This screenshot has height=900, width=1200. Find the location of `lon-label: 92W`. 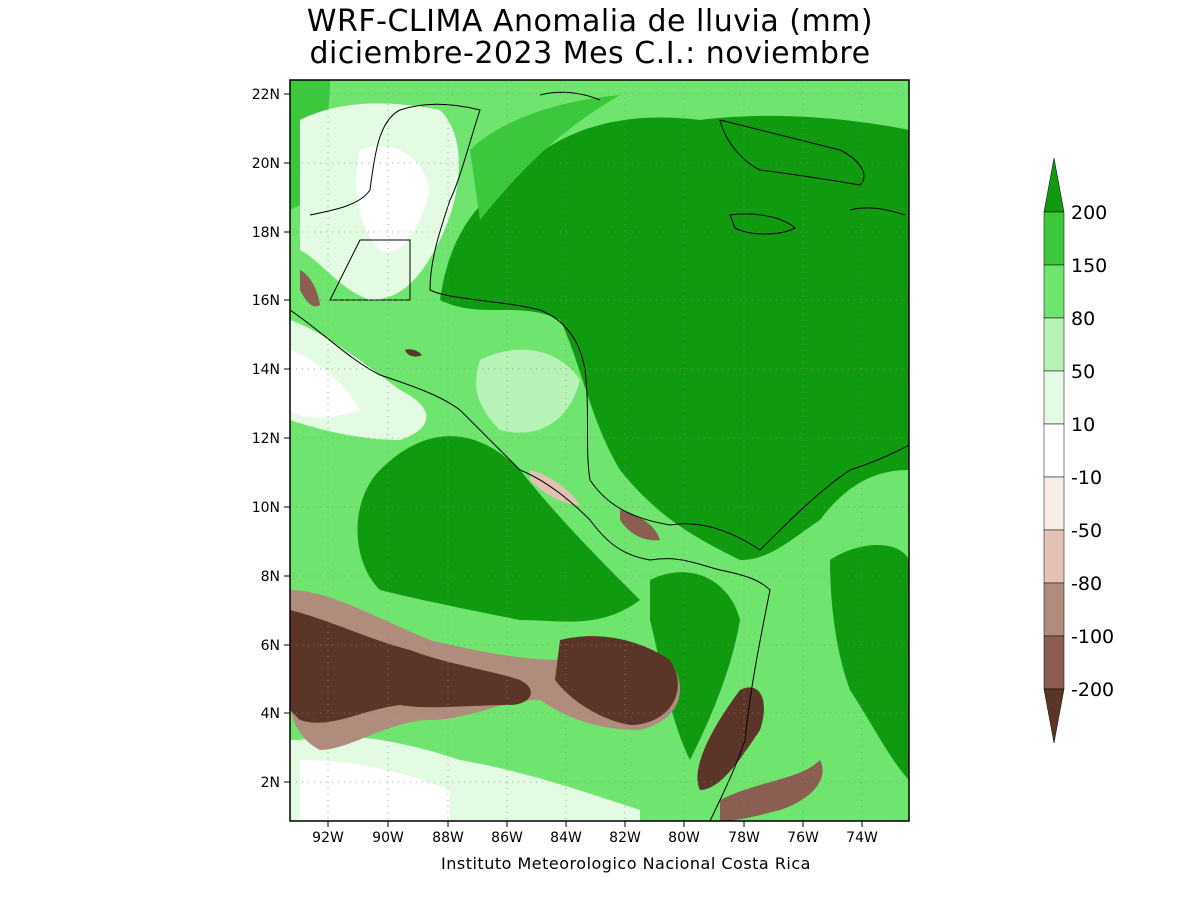

lon-label: 92W is located at coordinates (328, 838).